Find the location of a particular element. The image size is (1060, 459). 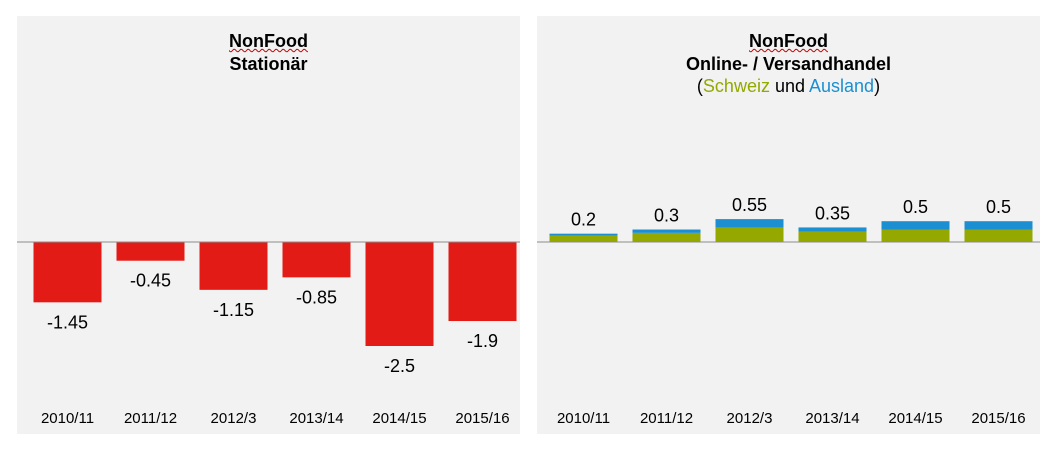

chart-legend-text: (Schweiz und Ausland) is located at coordinates (788, 86).